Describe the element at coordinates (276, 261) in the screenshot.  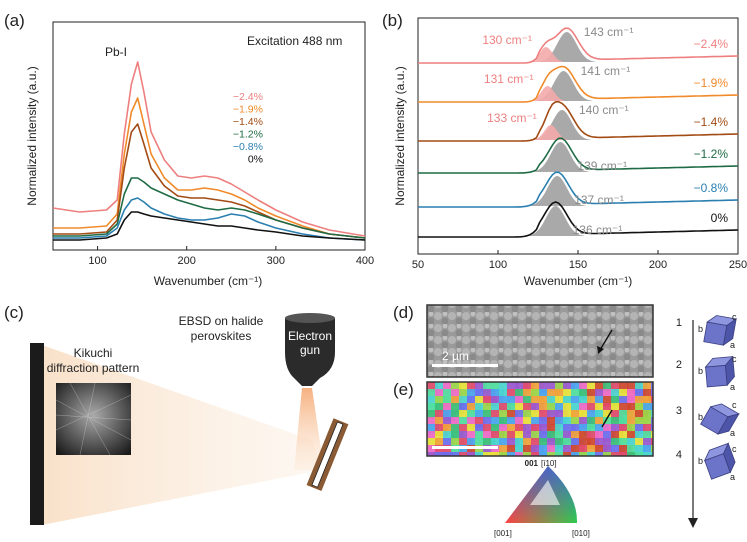
I see `chart-a-xtick-label: 300` at that location.